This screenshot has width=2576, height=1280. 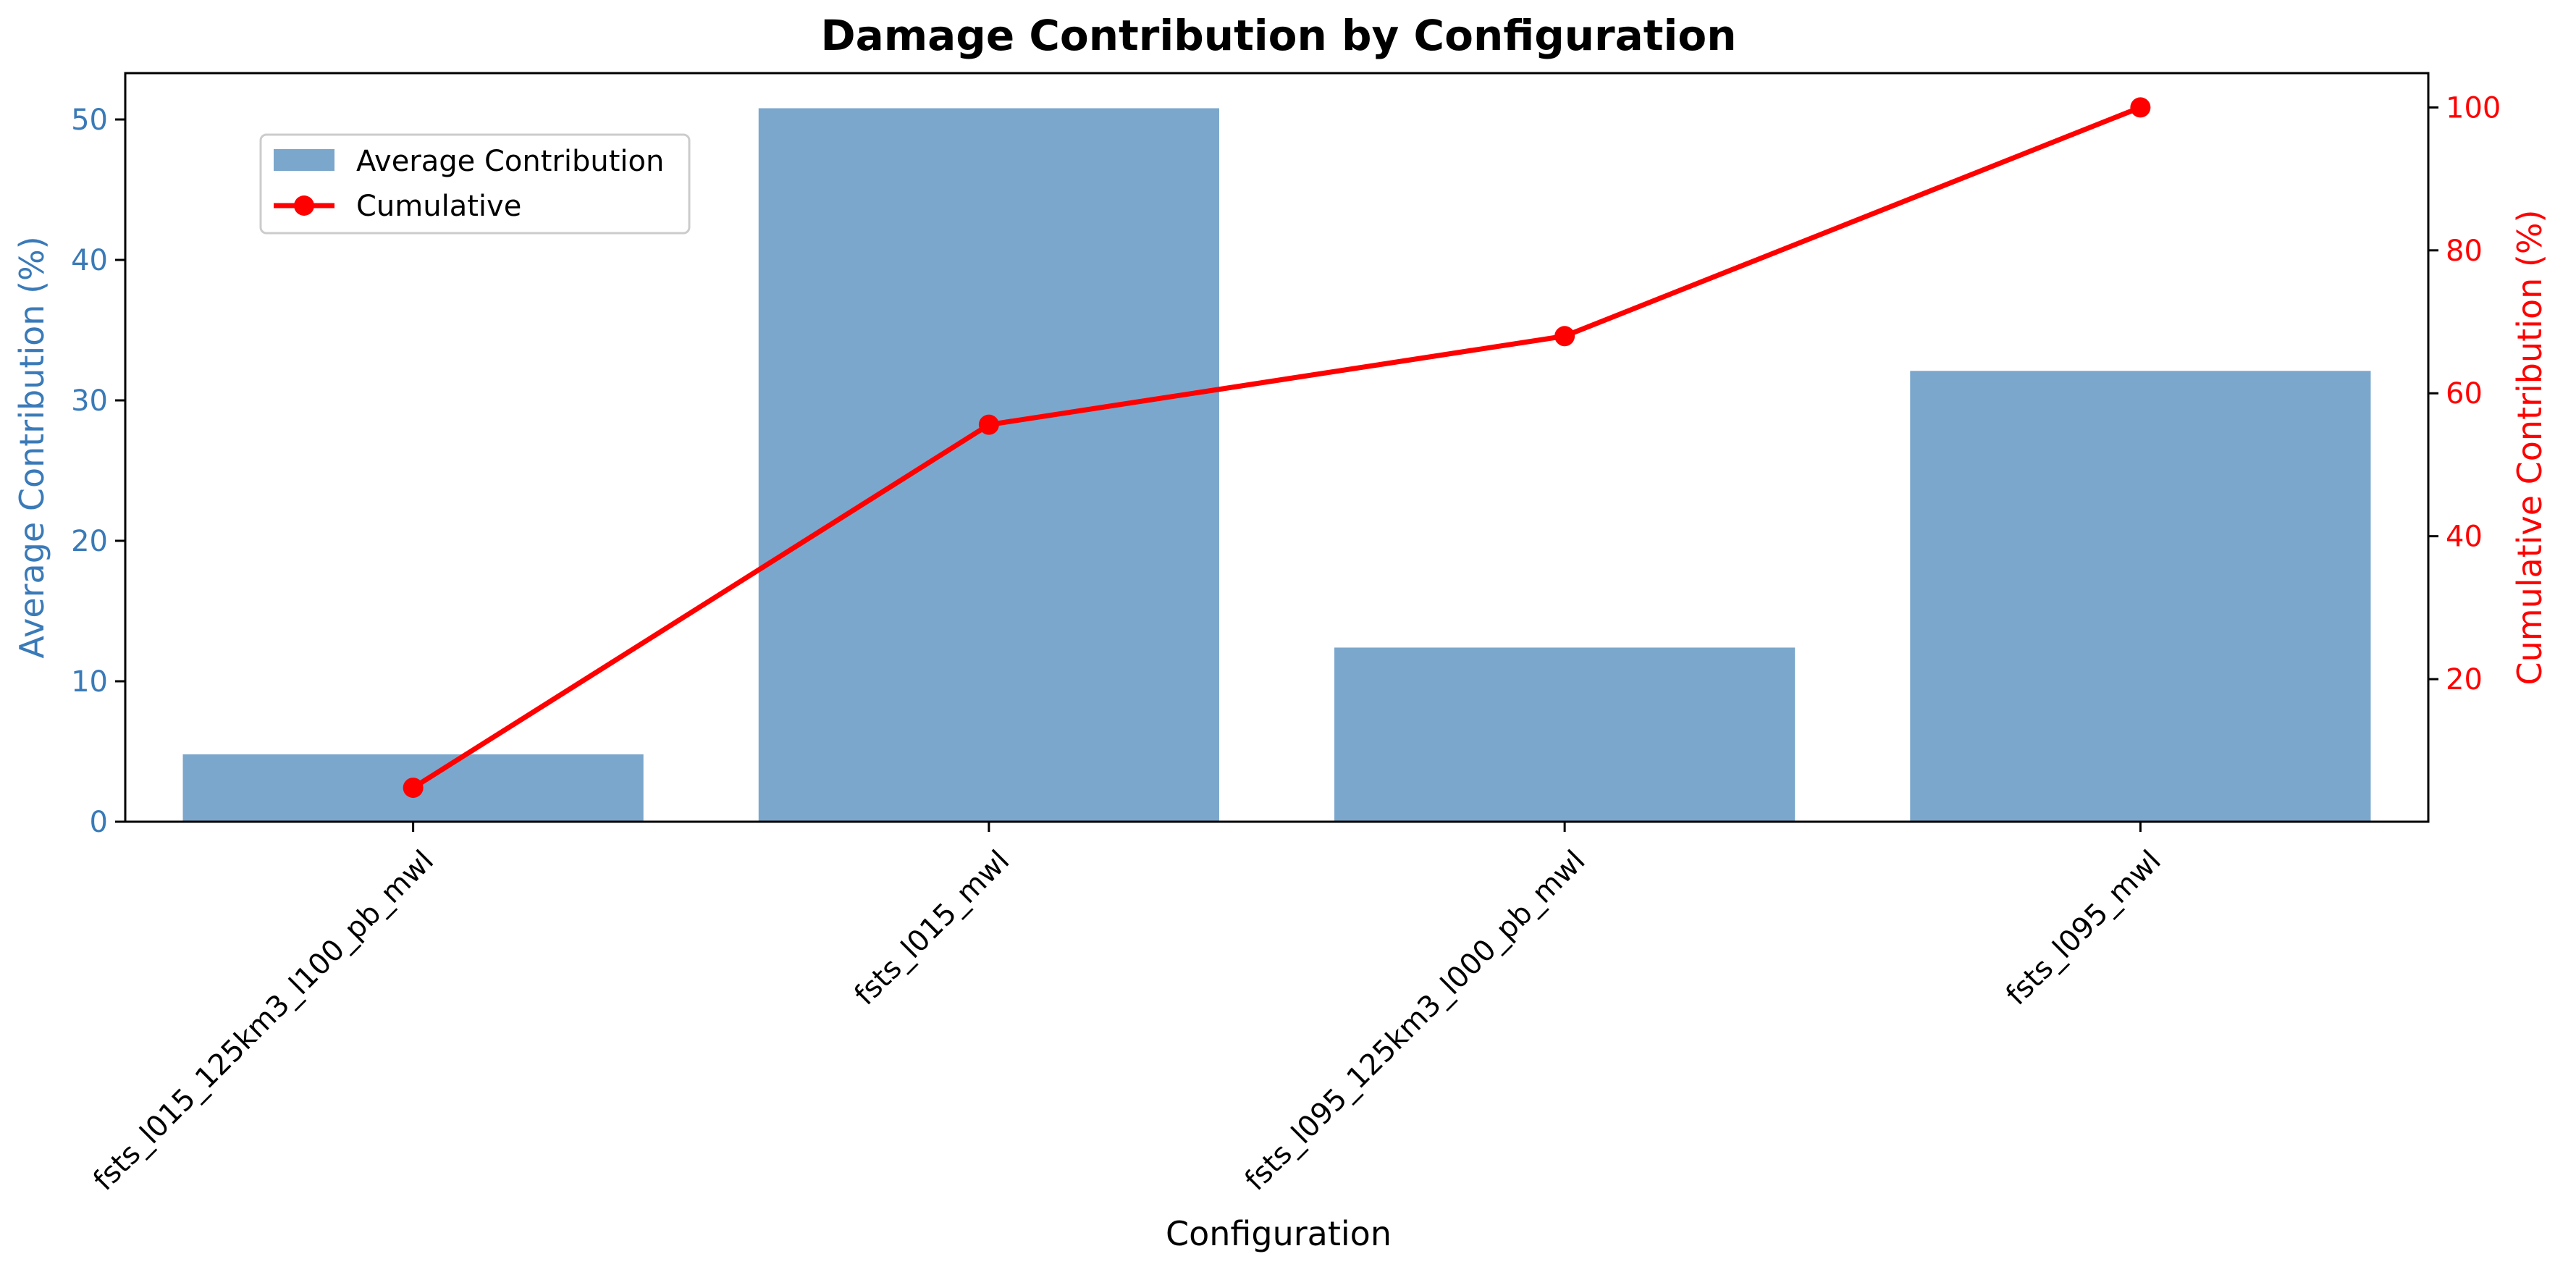 What do you see at coordinates (2464, 679) in the screenshot?
I see `right-tick-label: 20` at bounding box center [2464, 679].